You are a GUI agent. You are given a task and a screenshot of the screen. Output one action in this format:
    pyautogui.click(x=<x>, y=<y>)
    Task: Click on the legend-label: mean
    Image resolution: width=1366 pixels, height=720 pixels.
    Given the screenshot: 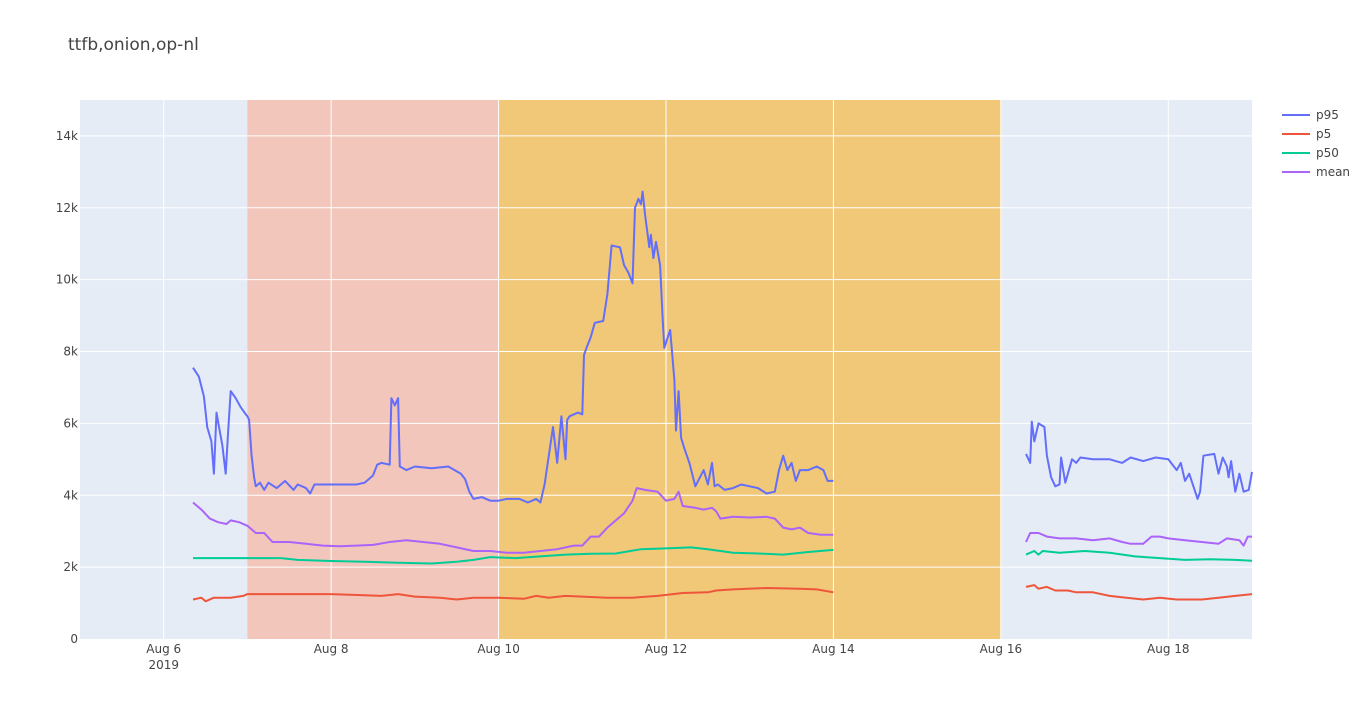 What is the action you would take?
    pyautogui.click(x=1333, y=172)
    